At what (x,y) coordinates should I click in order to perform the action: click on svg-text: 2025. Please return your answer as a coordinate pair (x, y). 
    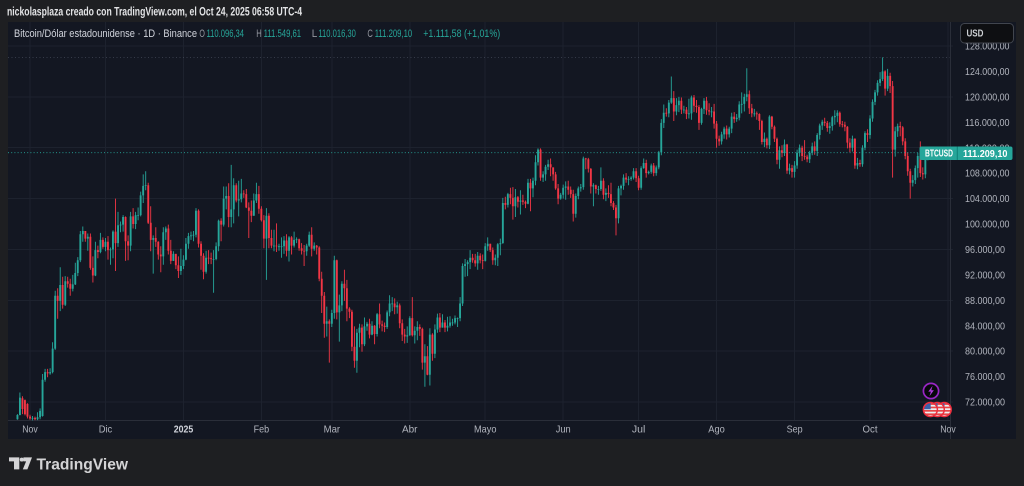
    Looking at the image, I should click on (184, 430).